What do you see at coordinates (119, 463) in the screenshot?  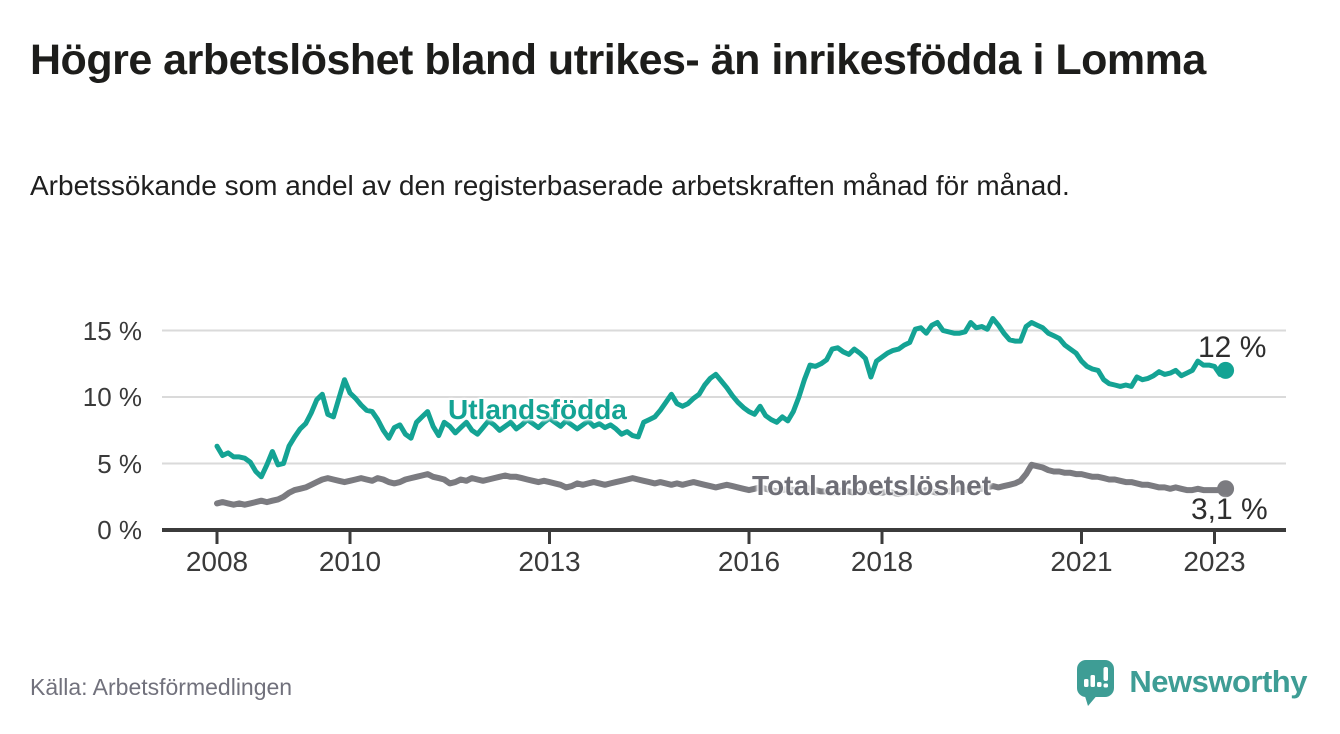 I see `y-tick-label-5: 5 %` at bounding box center [119, 463].